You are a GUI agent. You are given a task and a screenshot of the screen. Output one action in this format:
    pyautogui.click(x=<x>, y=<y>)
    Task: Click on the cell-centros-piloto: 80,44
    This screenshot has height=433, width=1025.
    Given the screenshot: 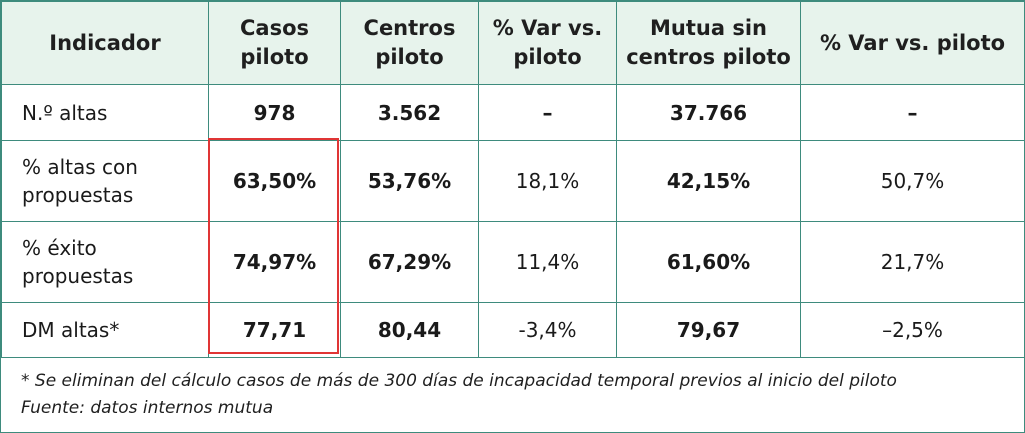 What is the action you would take?
    pyautogui.click(x=409, y=330)
    